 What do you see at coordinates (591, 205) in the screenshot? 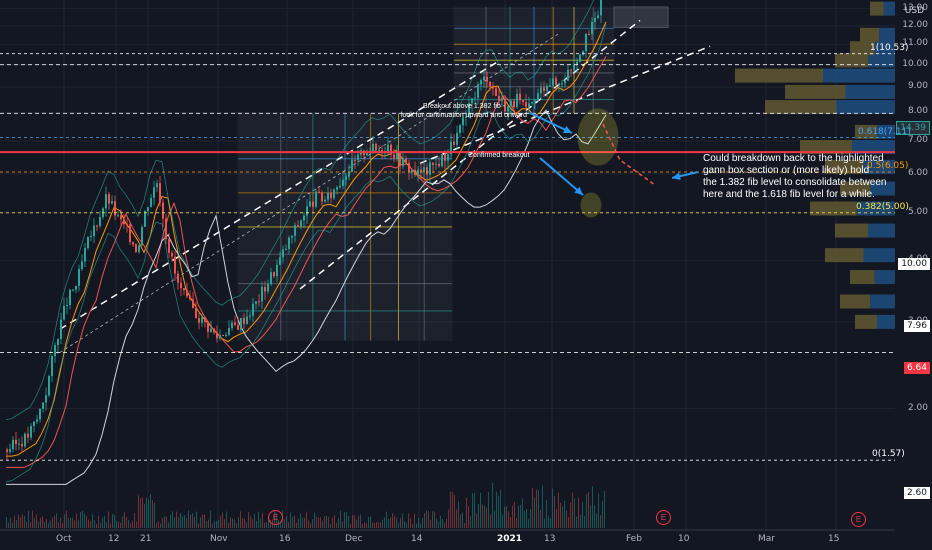
I see `highlight-ellipse` at bounding box center [591, 205].